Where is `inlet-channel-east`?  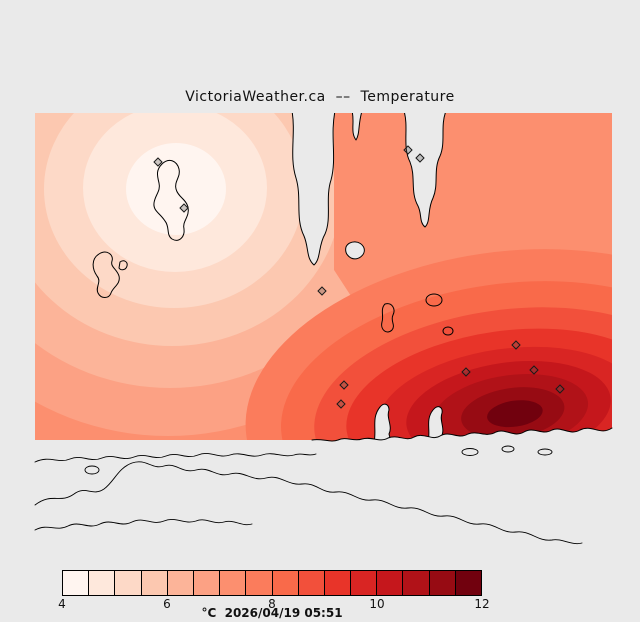
inlet-channel-east is located at coordinates (425, 170).